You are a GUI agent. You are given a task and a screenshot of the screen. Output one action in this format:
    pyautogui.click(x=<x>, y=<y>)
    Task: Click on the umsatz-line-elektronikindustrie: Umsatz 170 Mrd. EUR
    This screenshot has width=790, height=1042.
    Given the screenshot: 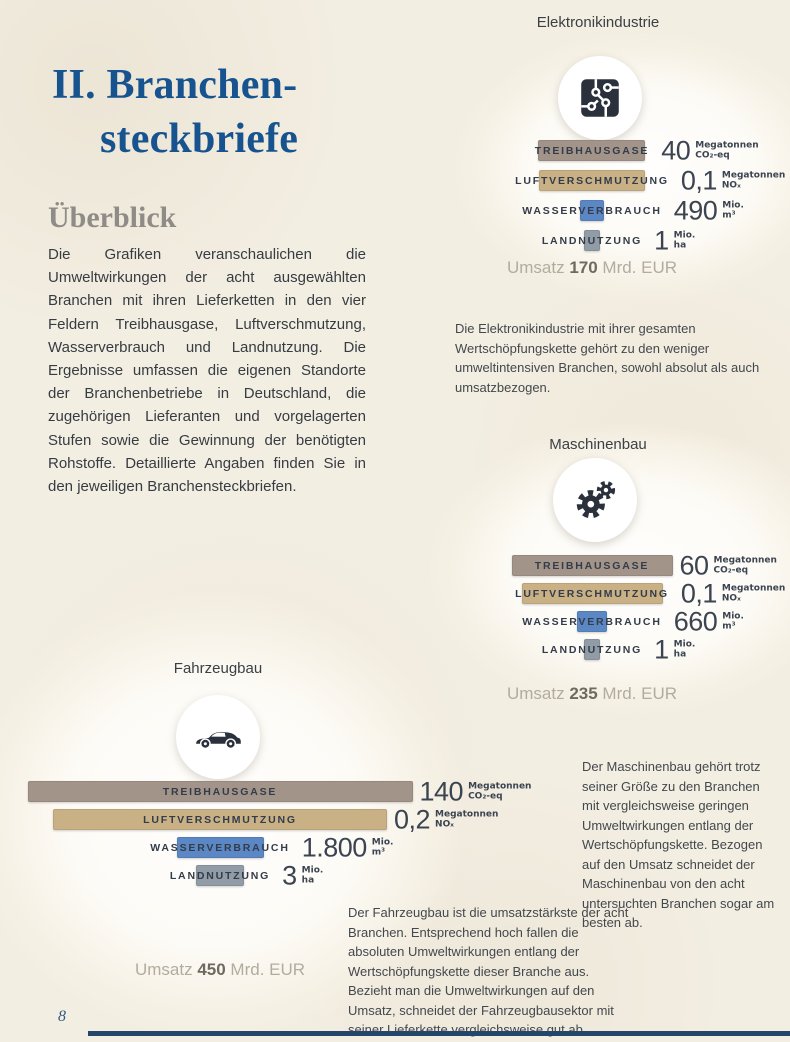 What is the action you would take?
    pyautogui.click(x=592, y=268)
    